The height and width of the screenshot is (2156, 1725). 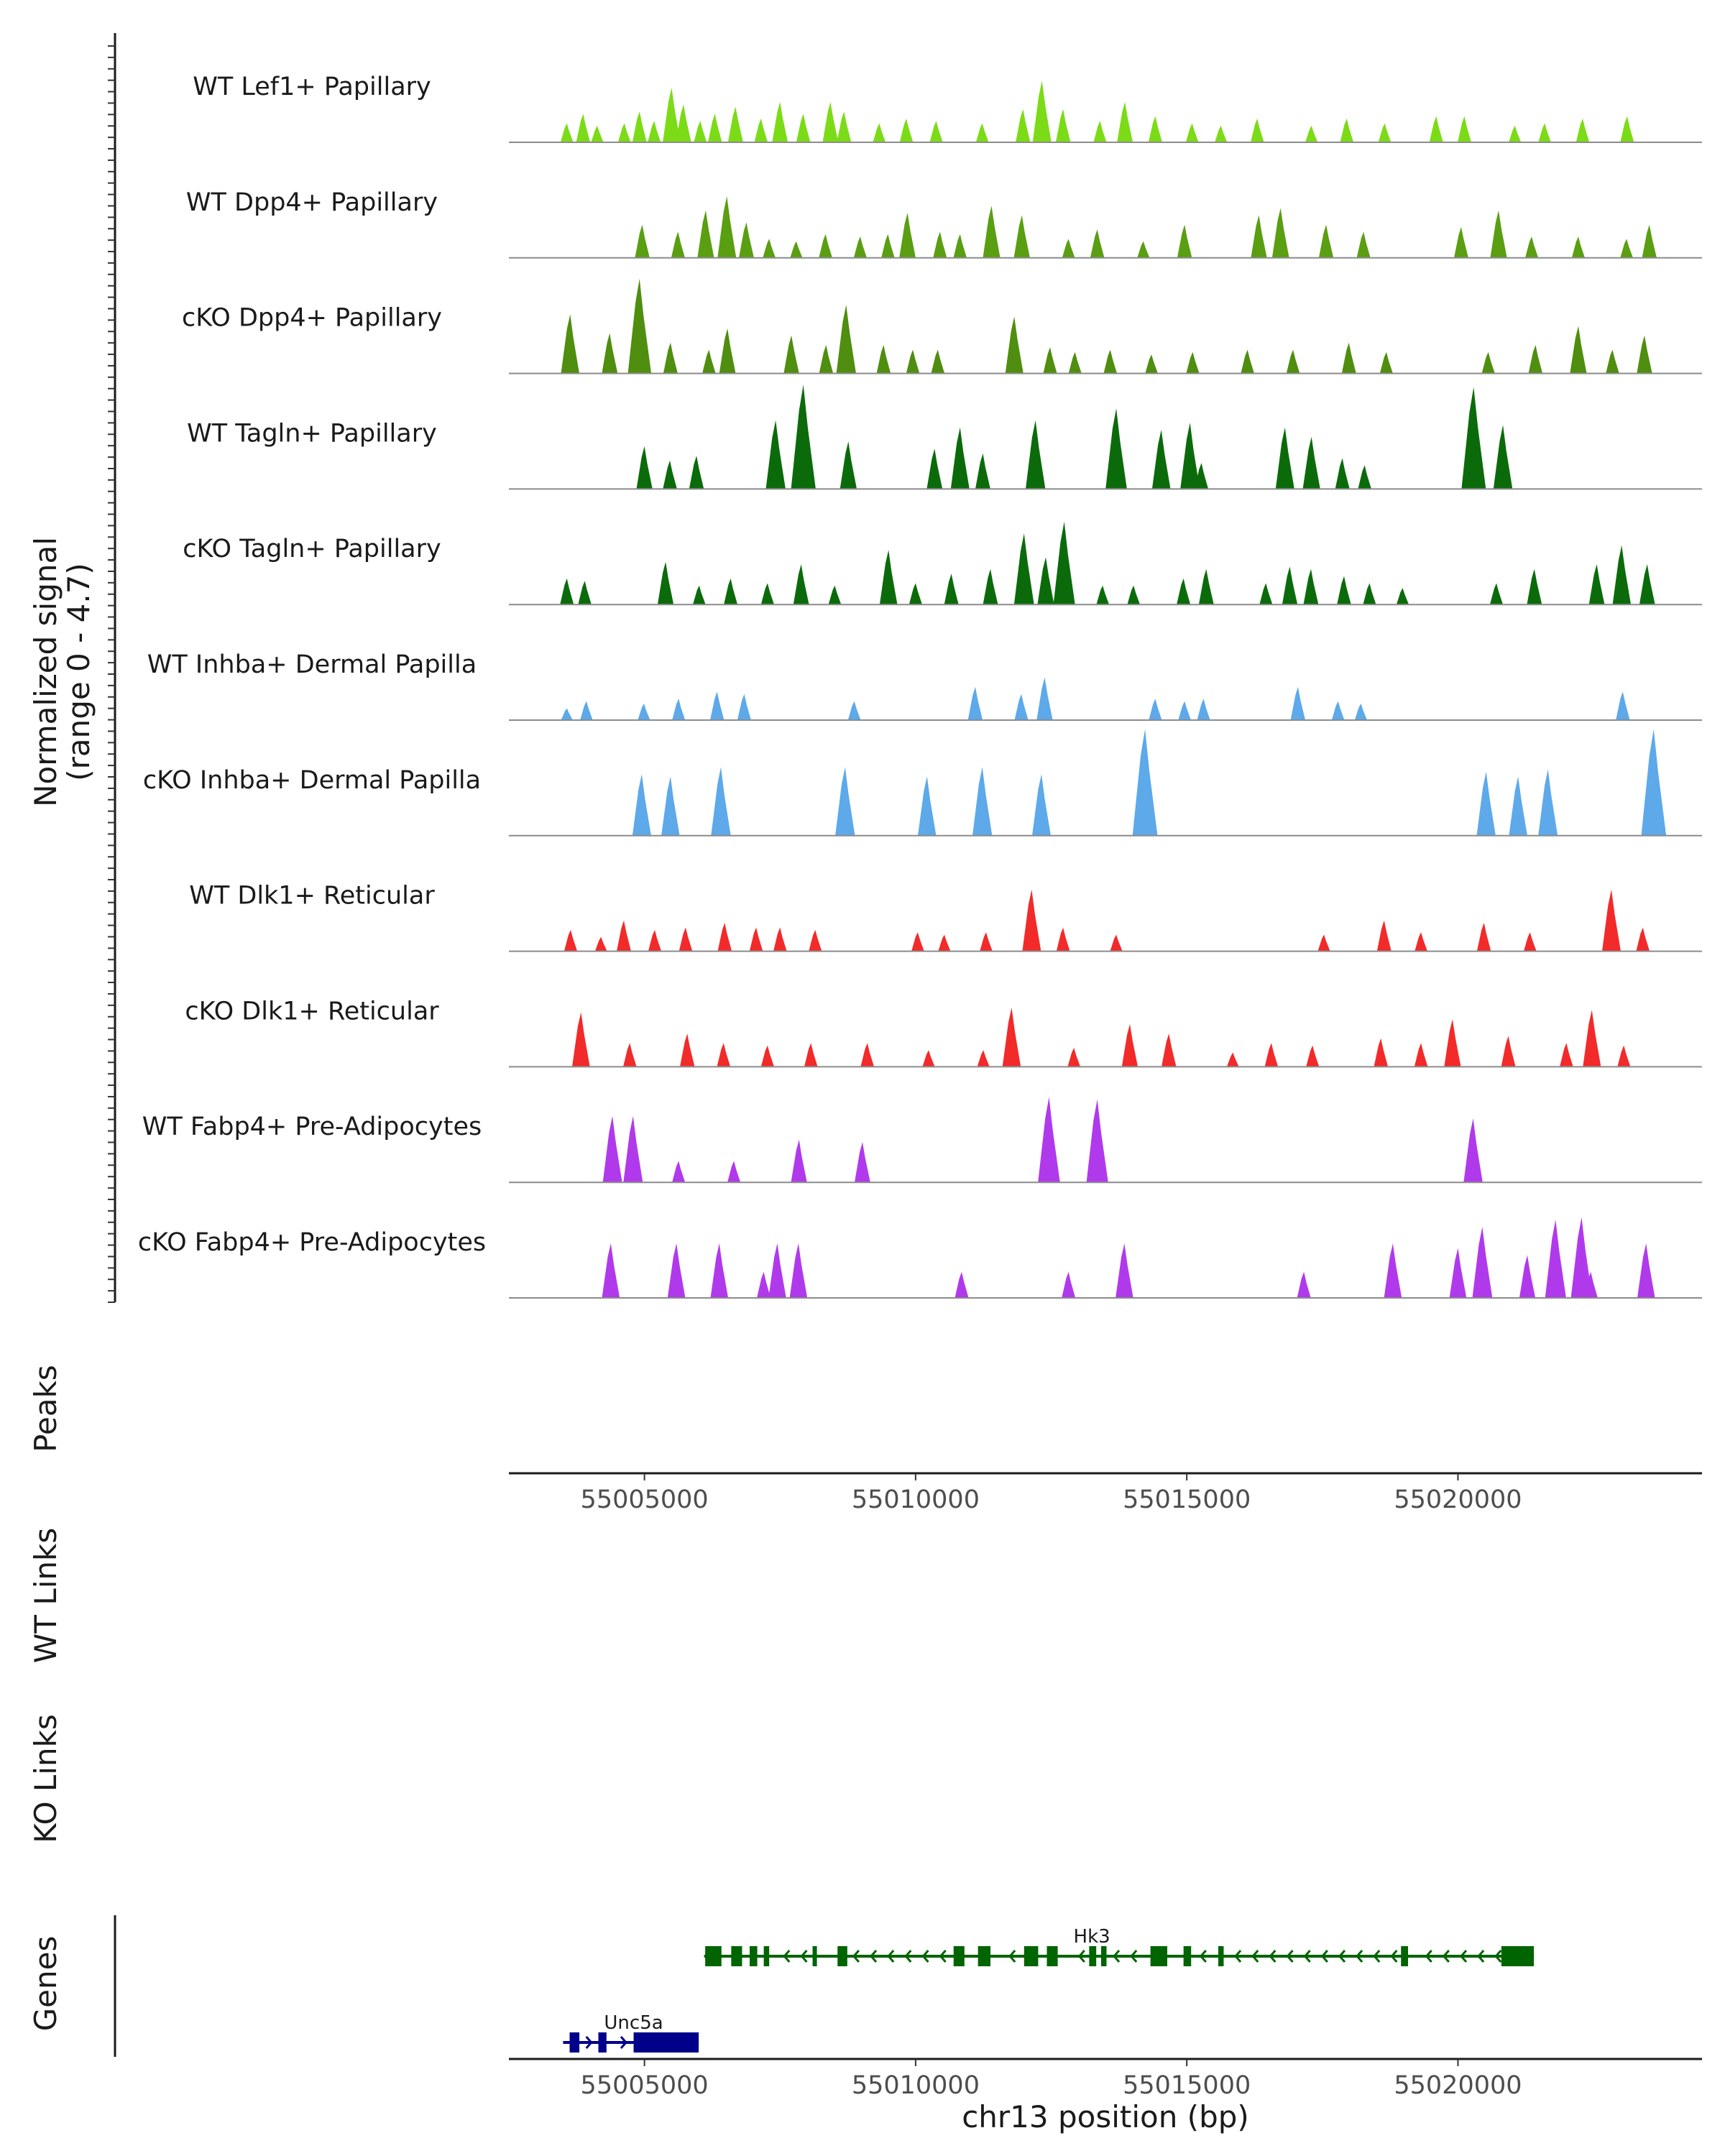 I want to click on x-tick-label: 55020000, so click(x=1458, y=2085).